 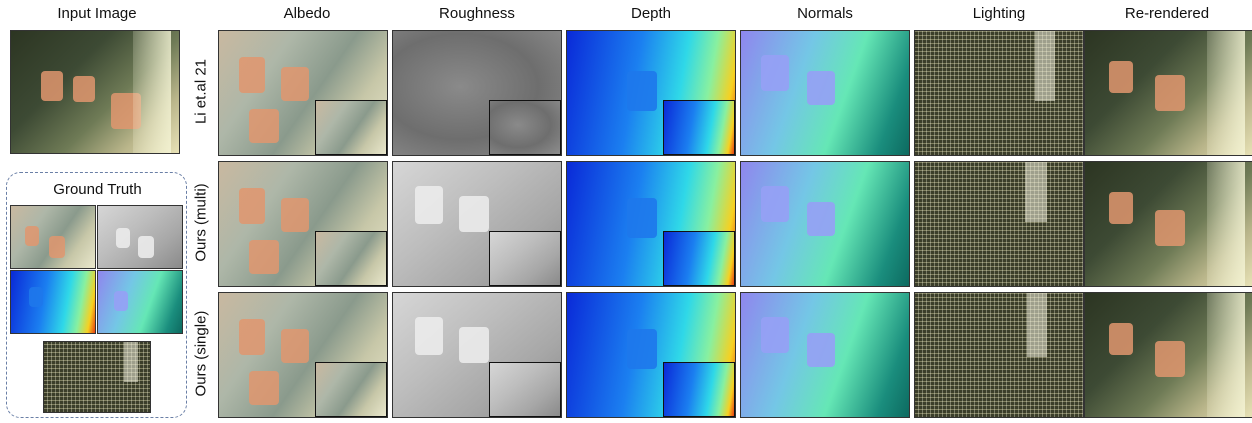 What do you see at coordinates (53, 237) in the screenshot?
I see `gt-albedo-image` at bounding box center [53, 237].